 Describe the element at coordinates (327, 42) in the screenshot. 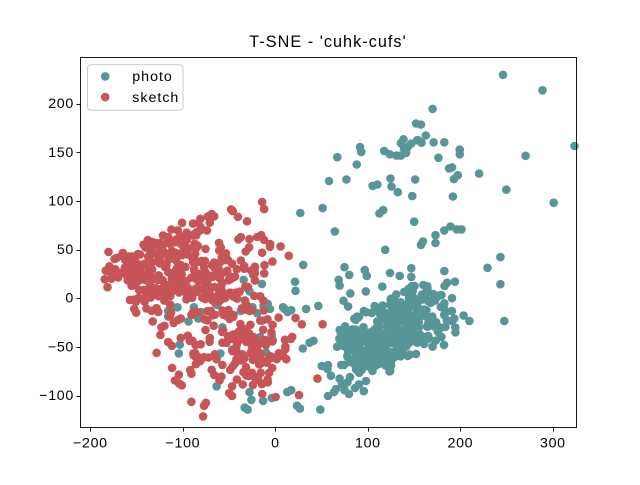

I see `svg-text: T-SNE - 'cuhk-cufs'` at that location.